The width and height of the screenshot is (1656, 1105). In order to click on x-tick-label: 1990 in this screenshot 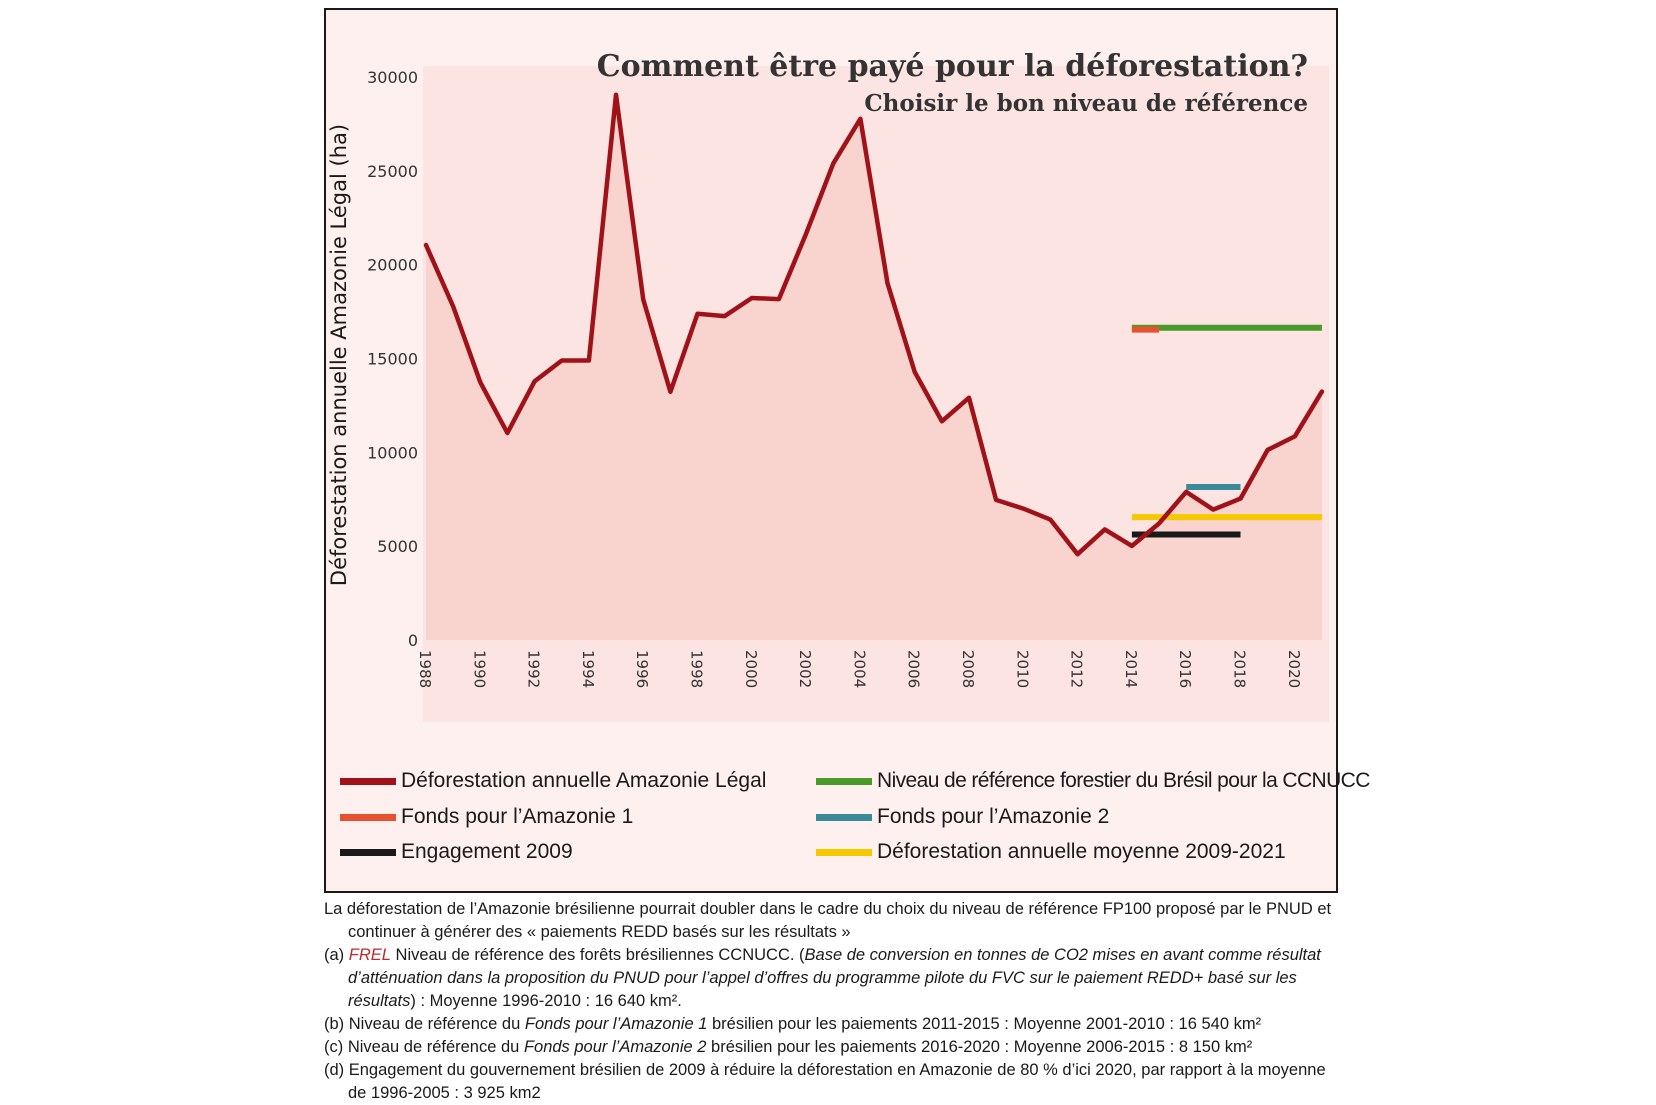, I will do `click(479, 669)`.